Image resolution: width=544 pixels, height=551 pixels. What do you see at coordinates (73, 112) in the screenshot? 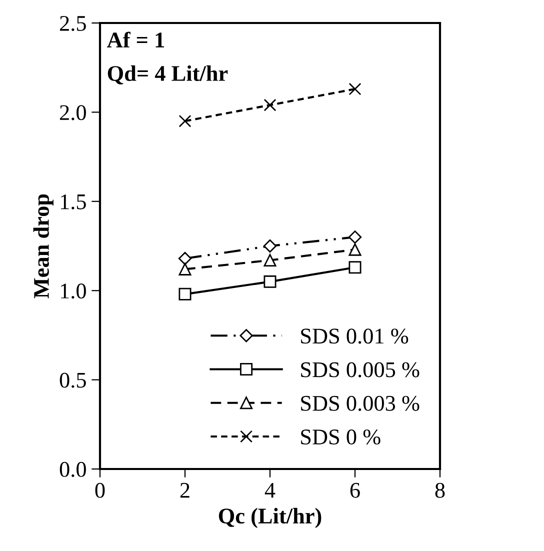
I see `y-tick-label: 2.0` at bounding box center [73, 112].